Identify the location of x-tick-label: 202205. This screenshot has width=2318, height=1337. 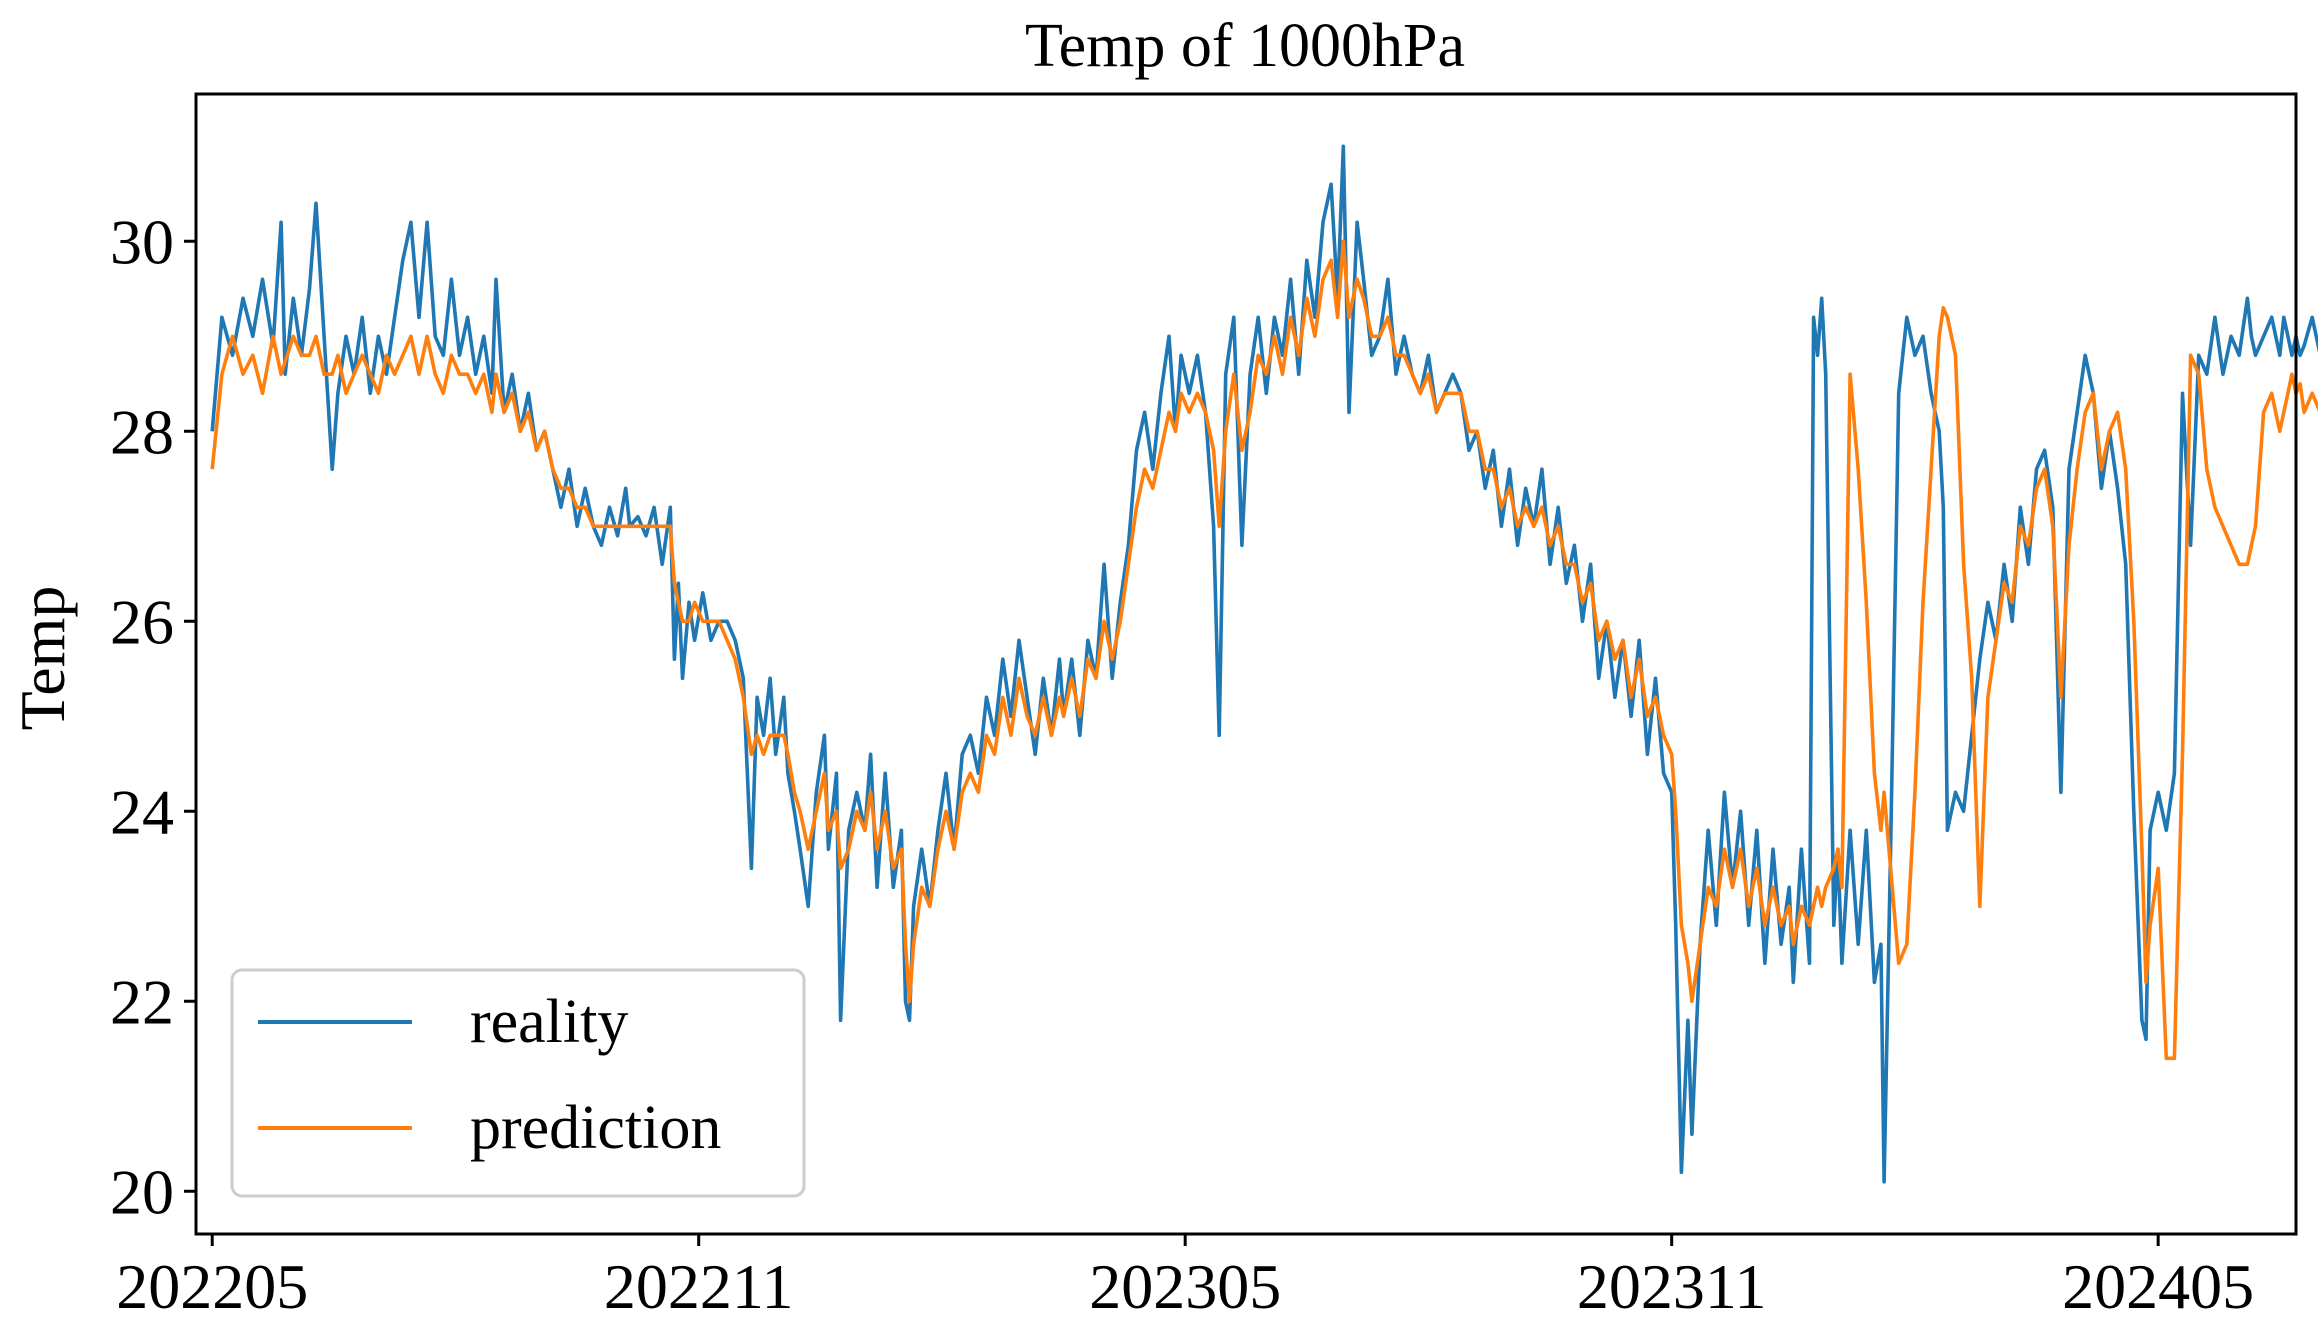
(212, 1286).